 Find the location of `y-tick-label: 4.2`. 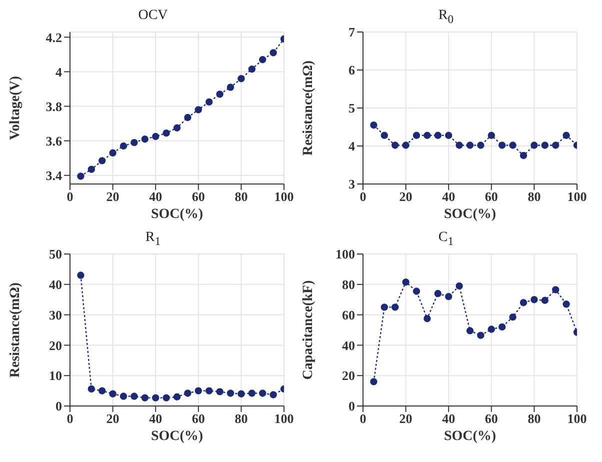

y-tick-label: 4.2 is located at coordinates (54, 37).